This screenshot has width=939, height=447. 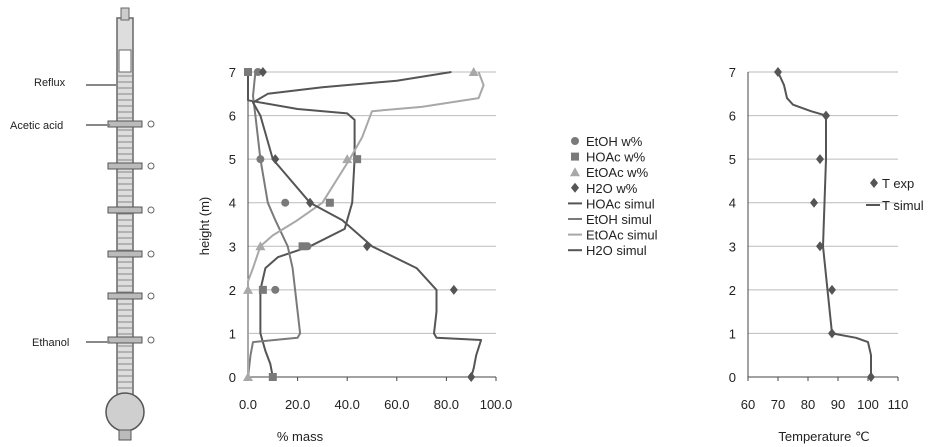 I want to click on reboiler-flask, so click(x=125, y=412).